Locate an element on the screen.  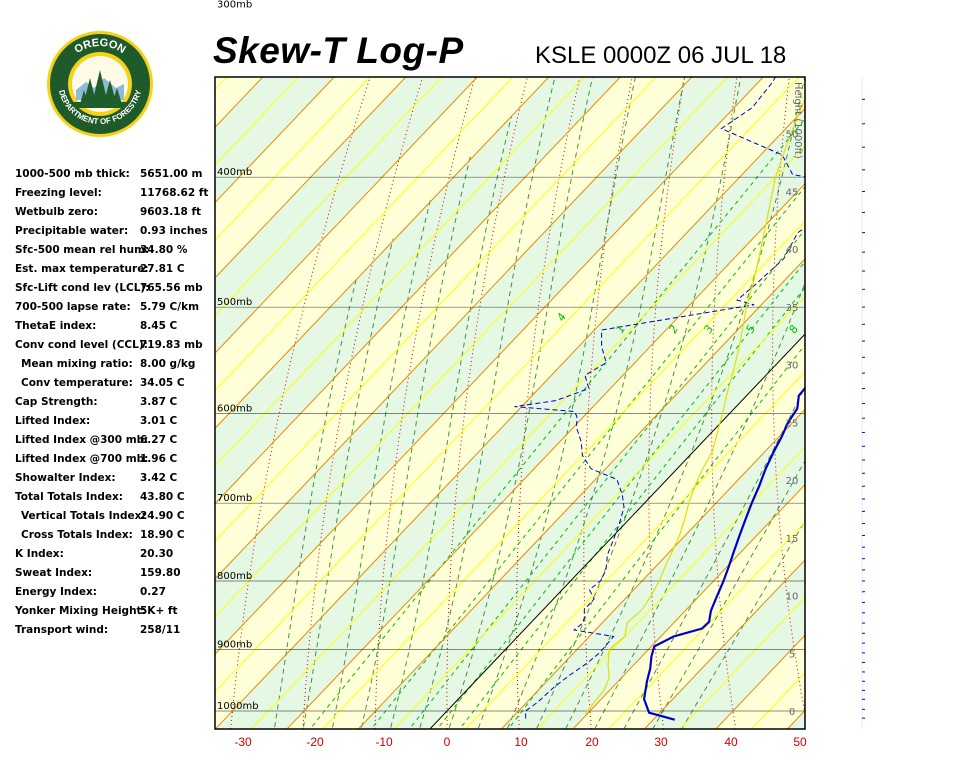
stat-label: Total Totals Index: is located at coordinates (69, 497).